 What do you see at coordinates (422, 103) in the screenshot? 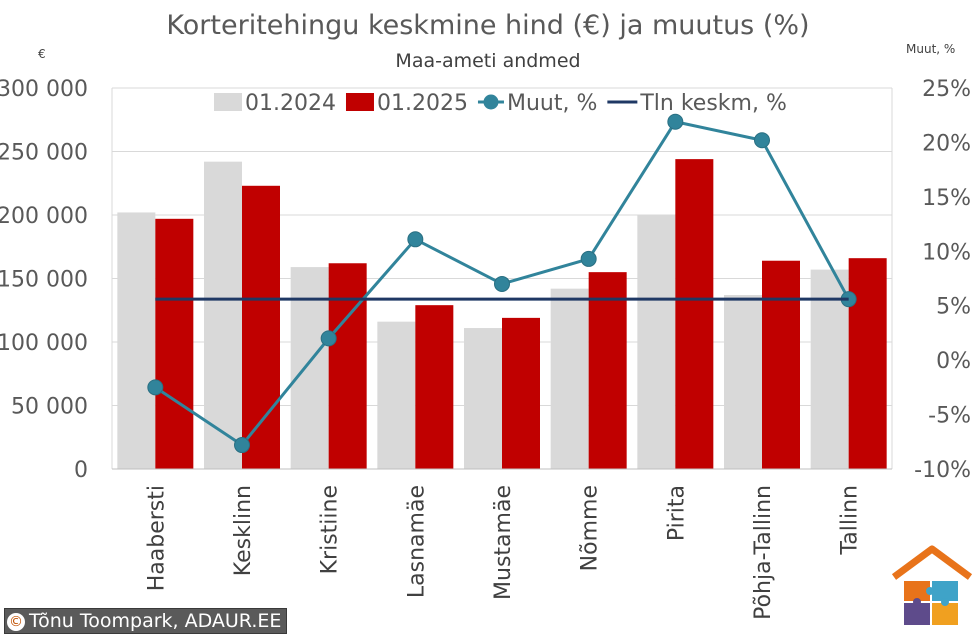
I see `legend-label: 01.2025` at bounding box center [422, 103].